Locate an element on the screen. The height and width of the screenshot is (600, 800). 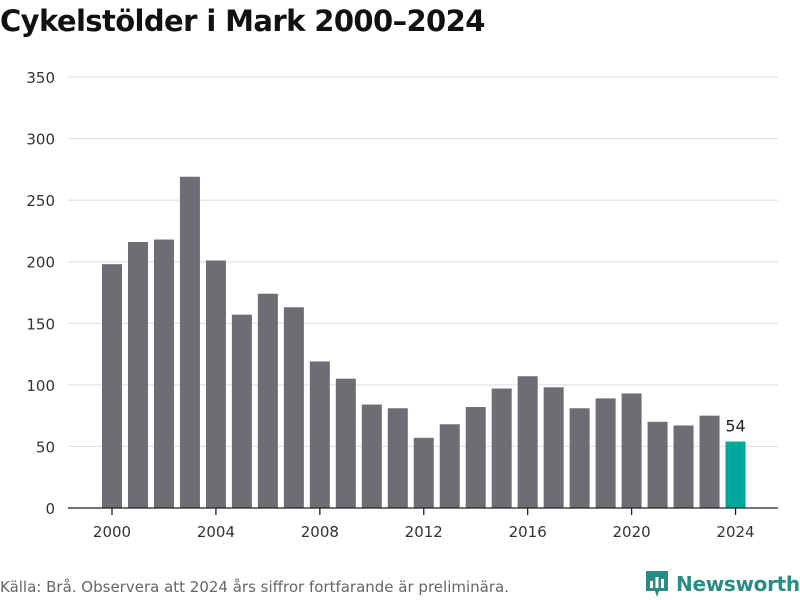
x-tick-label: 2020 is located at coordinates (632, 532).